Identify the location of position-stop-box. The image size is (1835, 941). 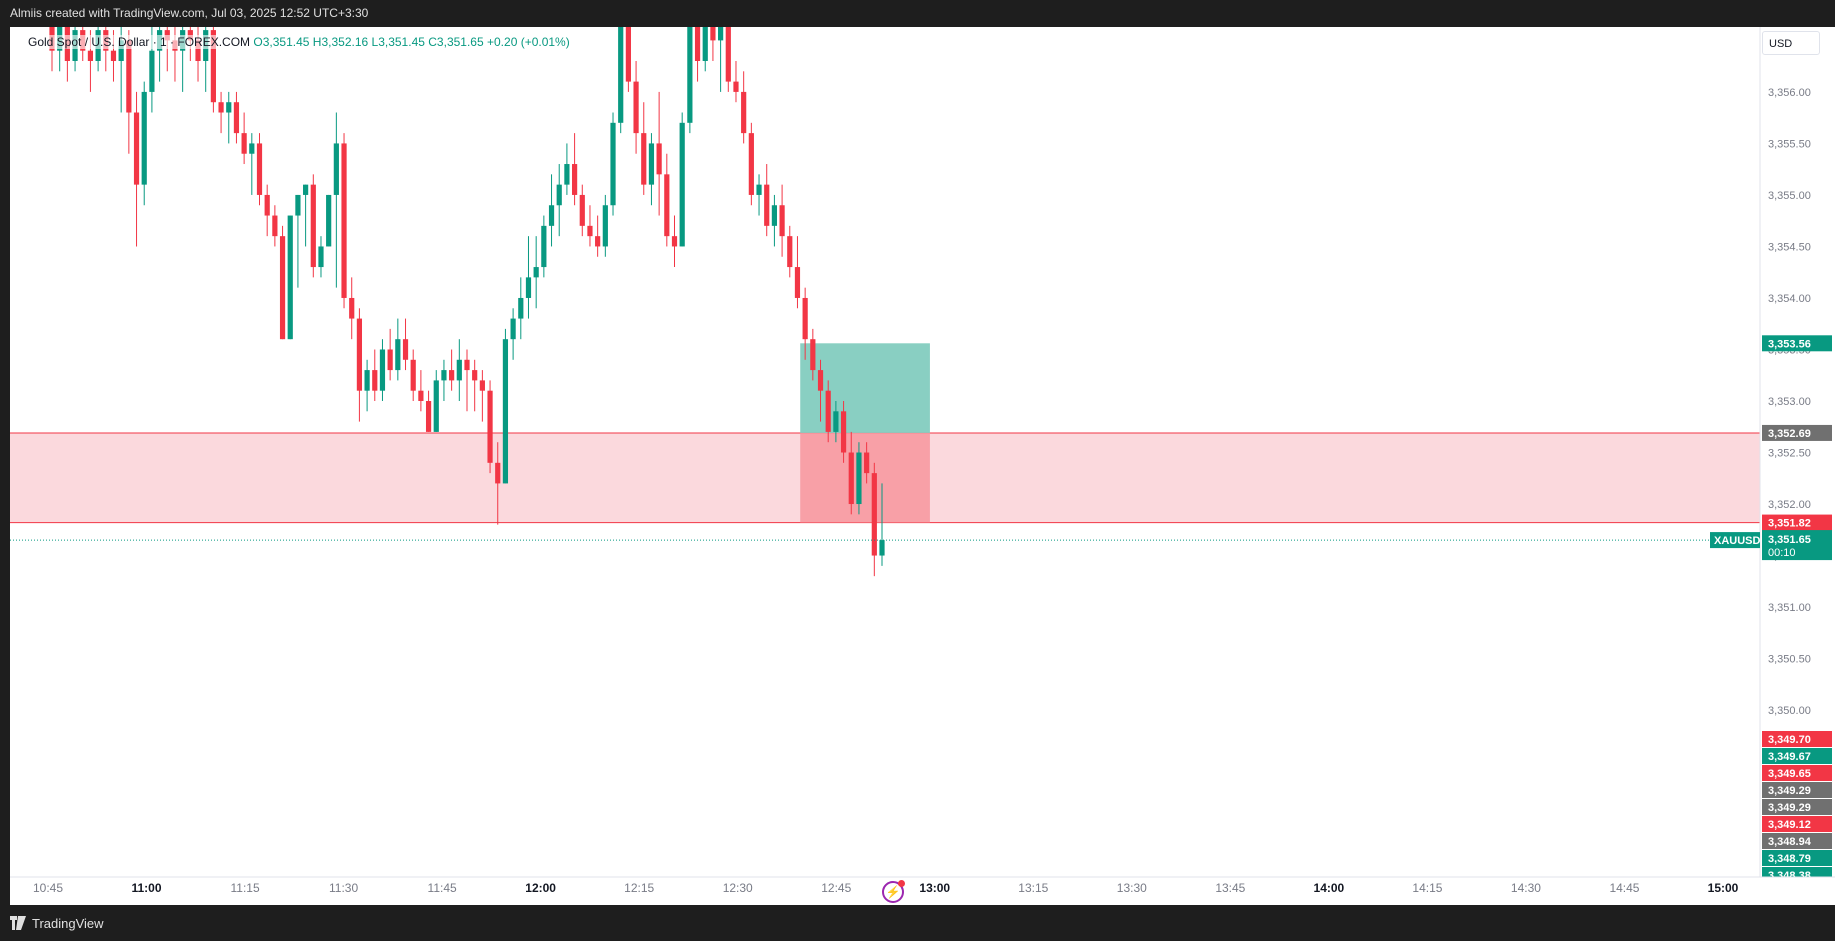
(865, 477).